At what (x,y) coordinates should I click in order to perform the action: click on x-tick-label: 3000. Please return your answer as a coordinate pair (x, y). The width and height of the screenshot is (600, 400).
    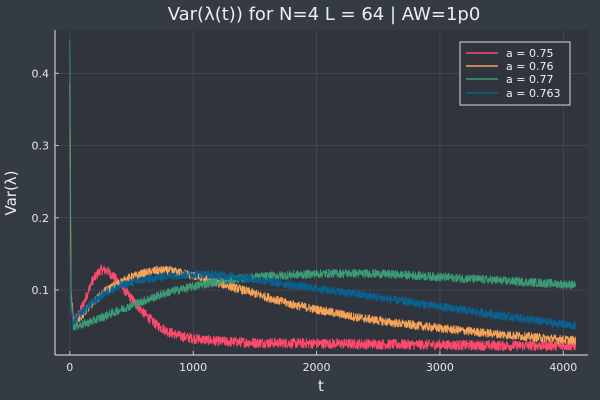
    Looking at the image, I should click on (440, 367).